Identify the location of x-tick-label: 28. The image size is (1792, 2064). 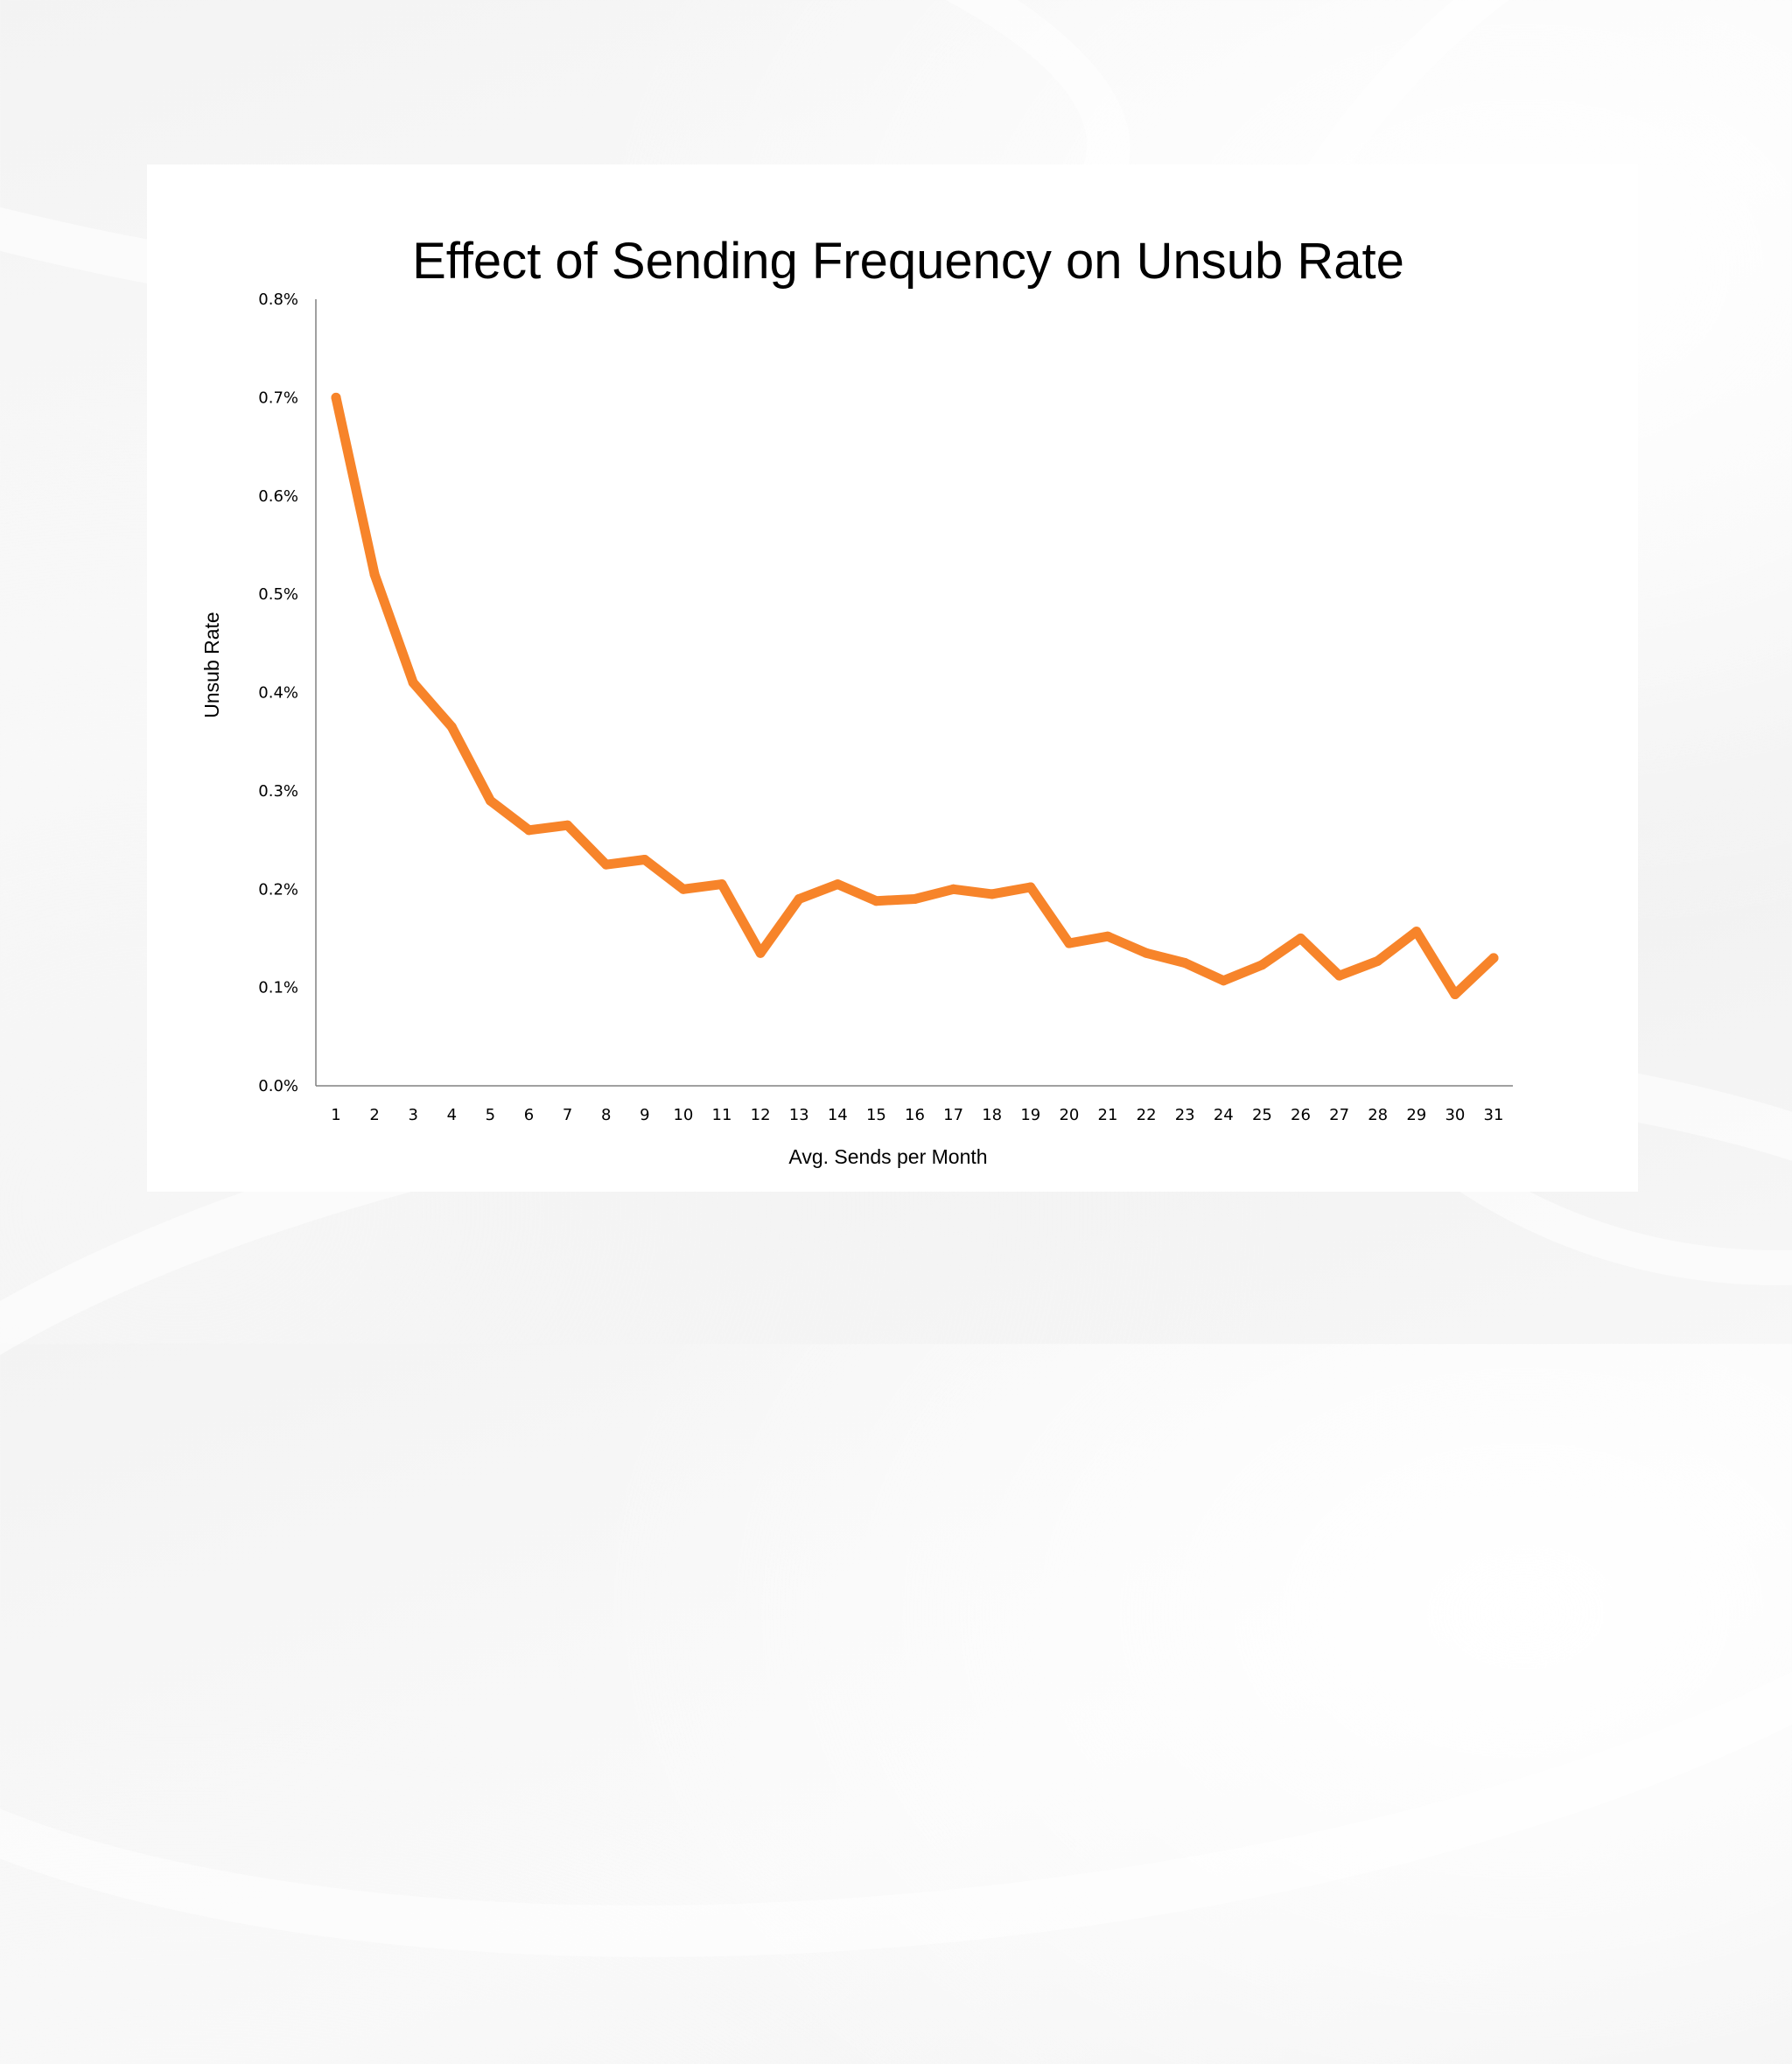
(1378, 1115).